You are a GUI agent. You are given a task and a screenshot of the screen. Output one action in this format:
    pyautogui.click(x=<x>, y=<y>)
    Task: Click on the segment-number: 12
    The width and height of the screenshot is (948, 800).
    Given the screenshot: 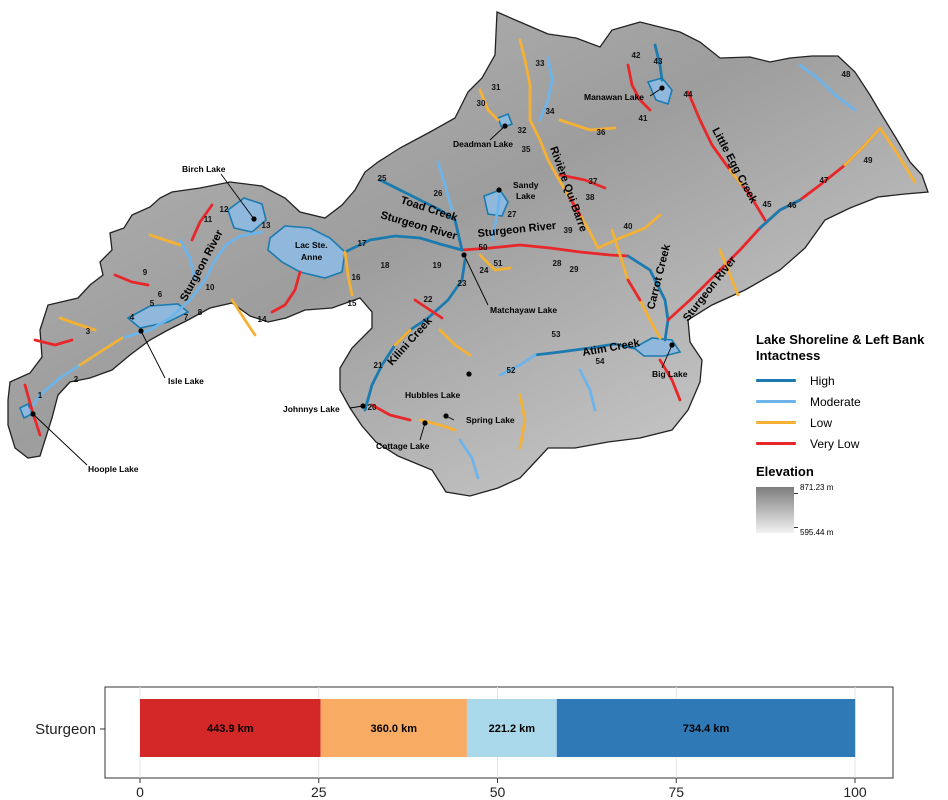 What is the action you would take?
    pyautogui.click(x=224, y=209)
    